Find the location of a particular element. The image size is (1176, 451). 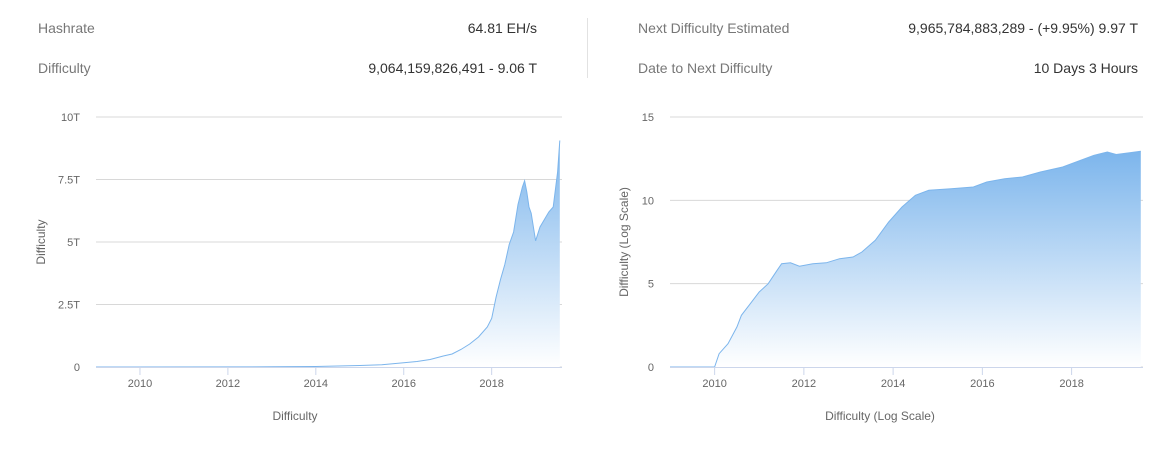

hashrate-value: 64.81 EH/s is located at coordinates (502, 28).